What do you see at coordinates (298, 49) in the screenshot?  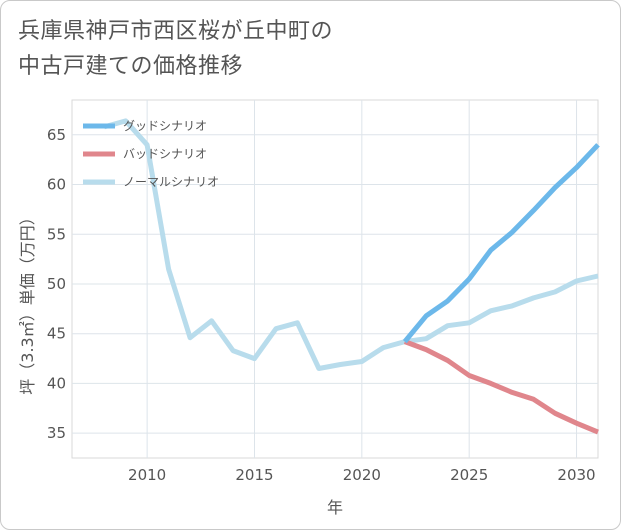 I see `chart-title: 兵庫県神戸市西区桜が丘中町の 中古戸建ての価格推移` at bounding box center [298, 49].